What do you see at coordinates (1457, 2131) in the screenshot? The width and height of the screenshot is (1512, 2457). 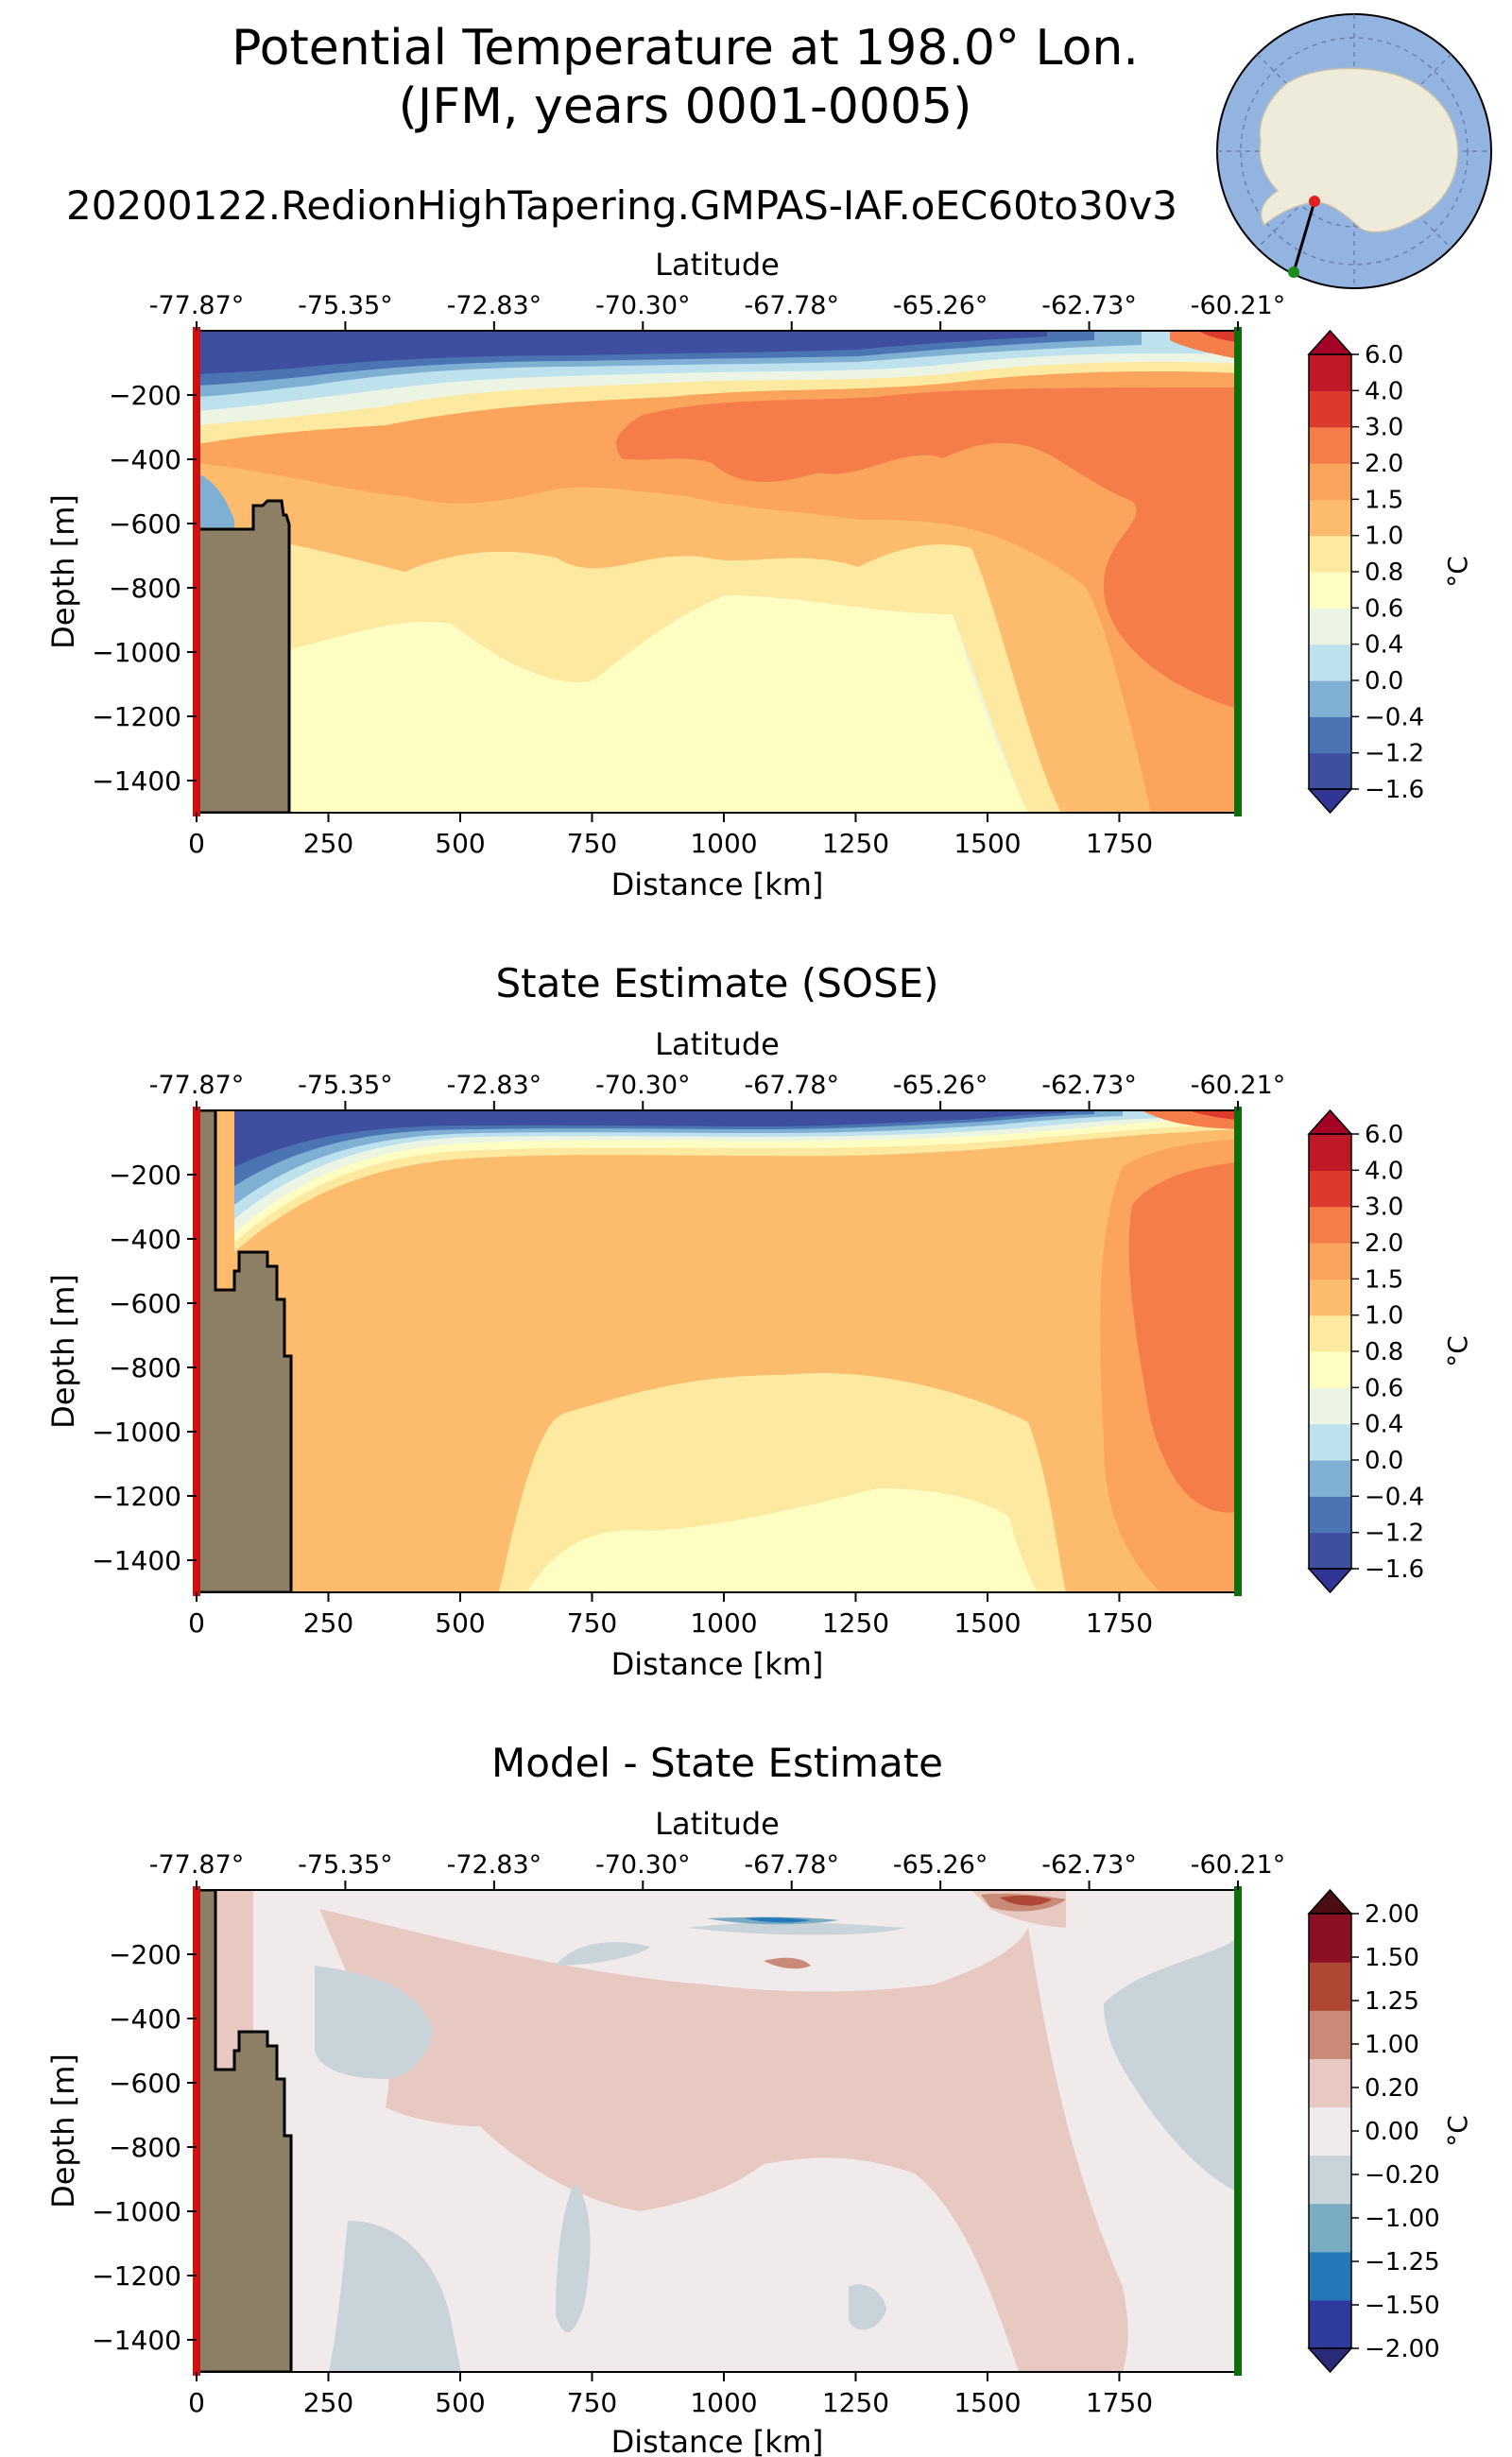 I see `colorbar-label: °C` at bounding box center [1457, 2131].